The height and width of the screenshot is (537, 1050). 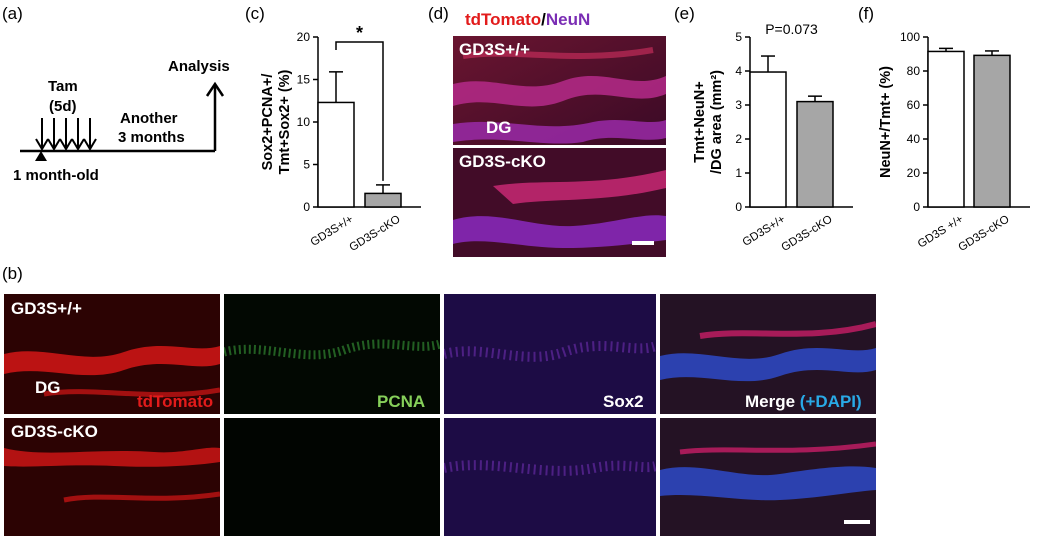 I want to click on three-months-label: 3 months, so click(x=151, y=137).